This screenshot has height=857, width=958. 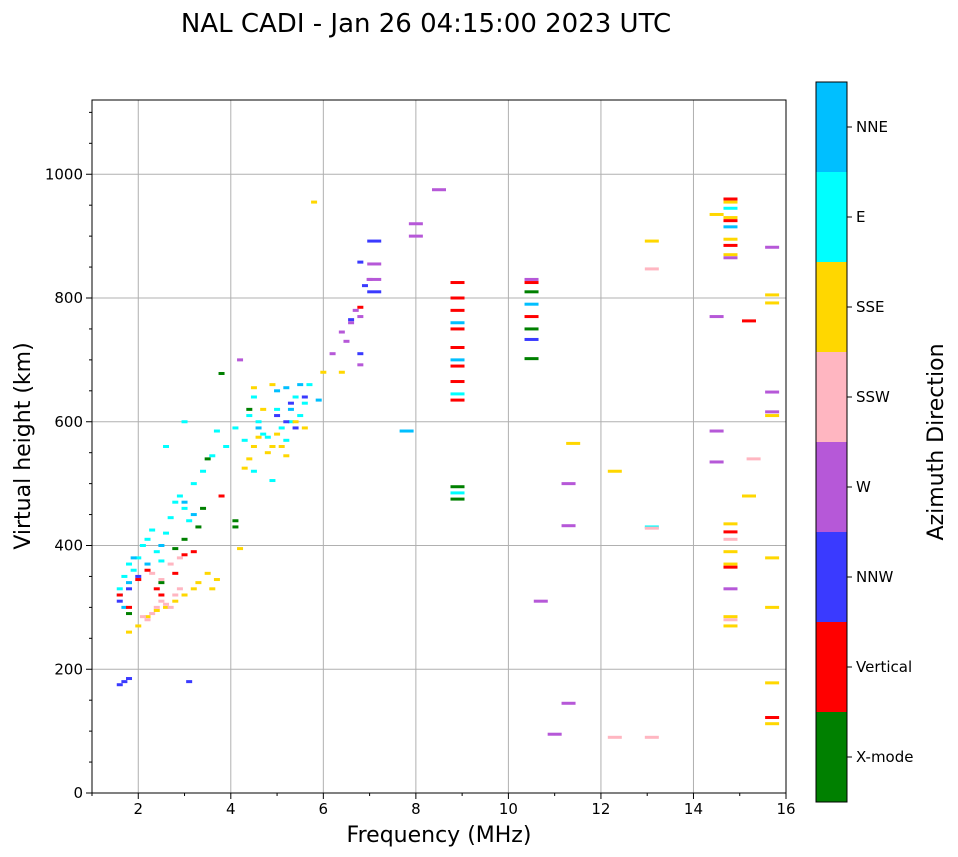 What do you see at coordinates (68, 422) in the screenshot?
I see `y-tick-label: 600` at bounding box center [68, 422].